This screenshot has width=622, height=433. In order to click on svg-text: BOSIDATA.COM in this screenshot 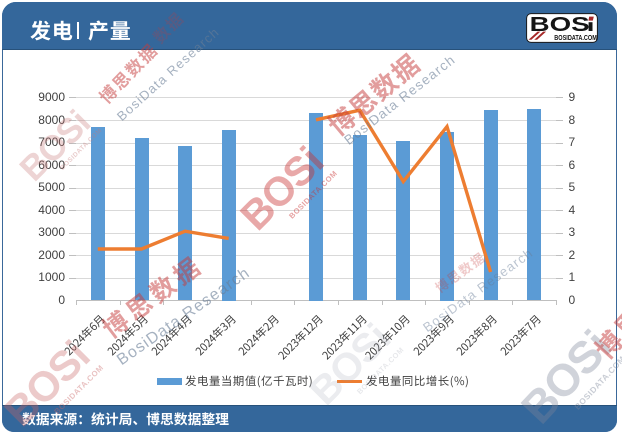, I will do `click(575, 38)`.